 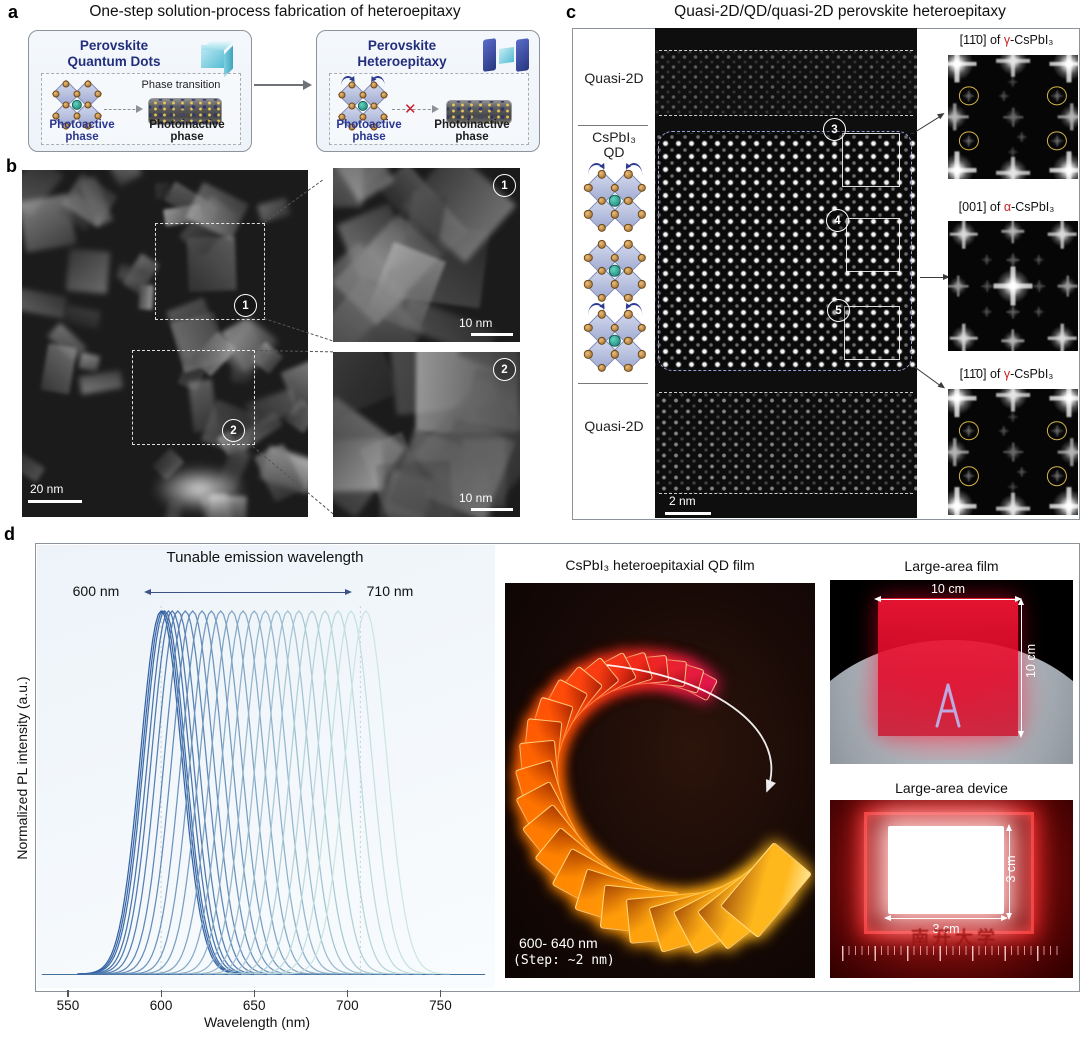 What do you see at coordinates (348, 81) in the screenshot?
I see `octahedral-tilt-arrow-icon` at bounding box center [348, 81].